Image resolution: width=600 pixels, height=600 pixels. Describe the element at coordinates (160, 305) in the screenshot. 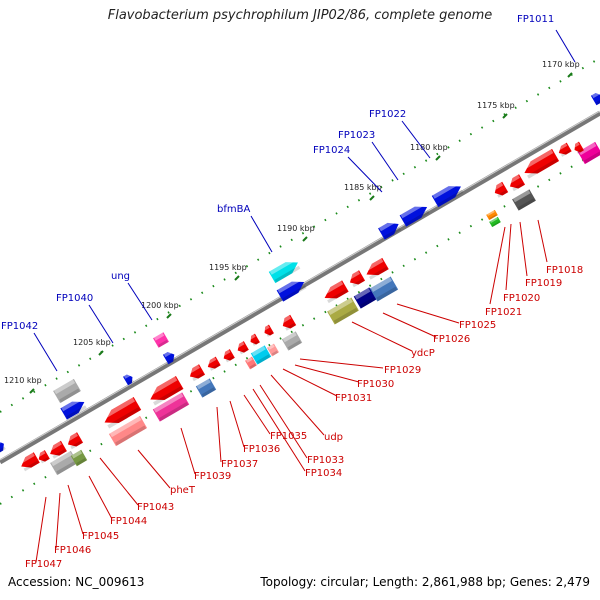

I see `scale-tick-label: 1200 kbp` at that location.